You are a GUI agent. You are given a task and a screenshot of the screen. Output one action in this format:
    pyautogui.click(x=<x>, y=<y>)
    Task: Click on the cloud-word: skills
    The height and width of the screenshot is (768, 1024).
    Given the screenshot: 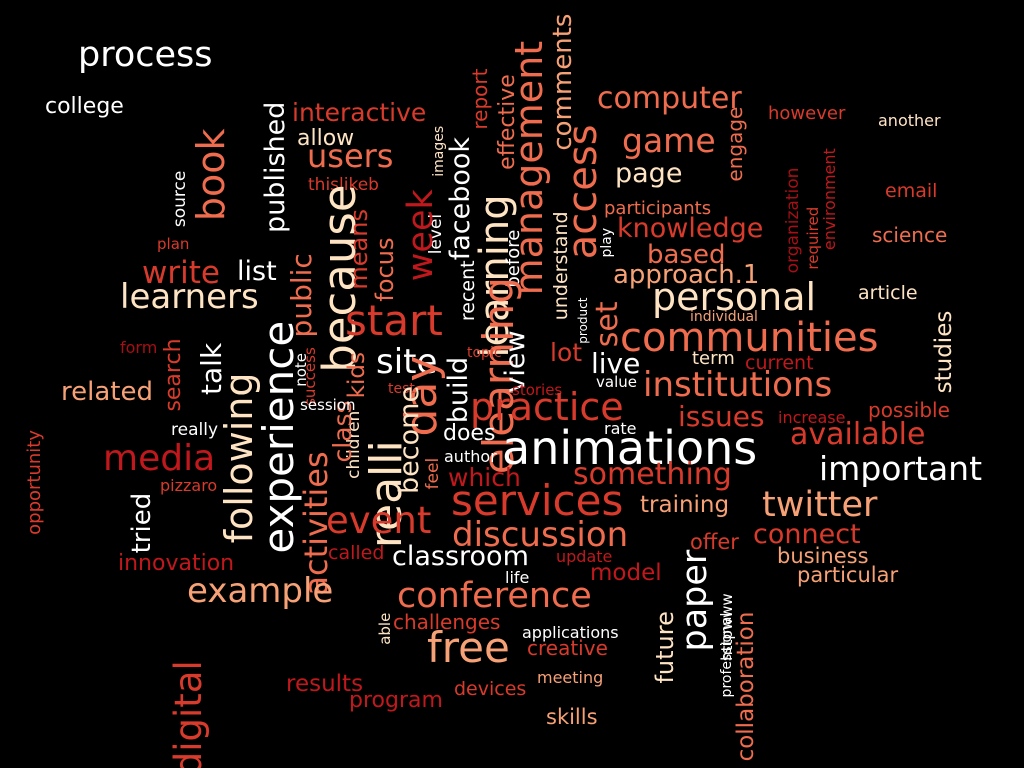 What is the action you would take?
    pyautogui.click(x=572, y=717)
    